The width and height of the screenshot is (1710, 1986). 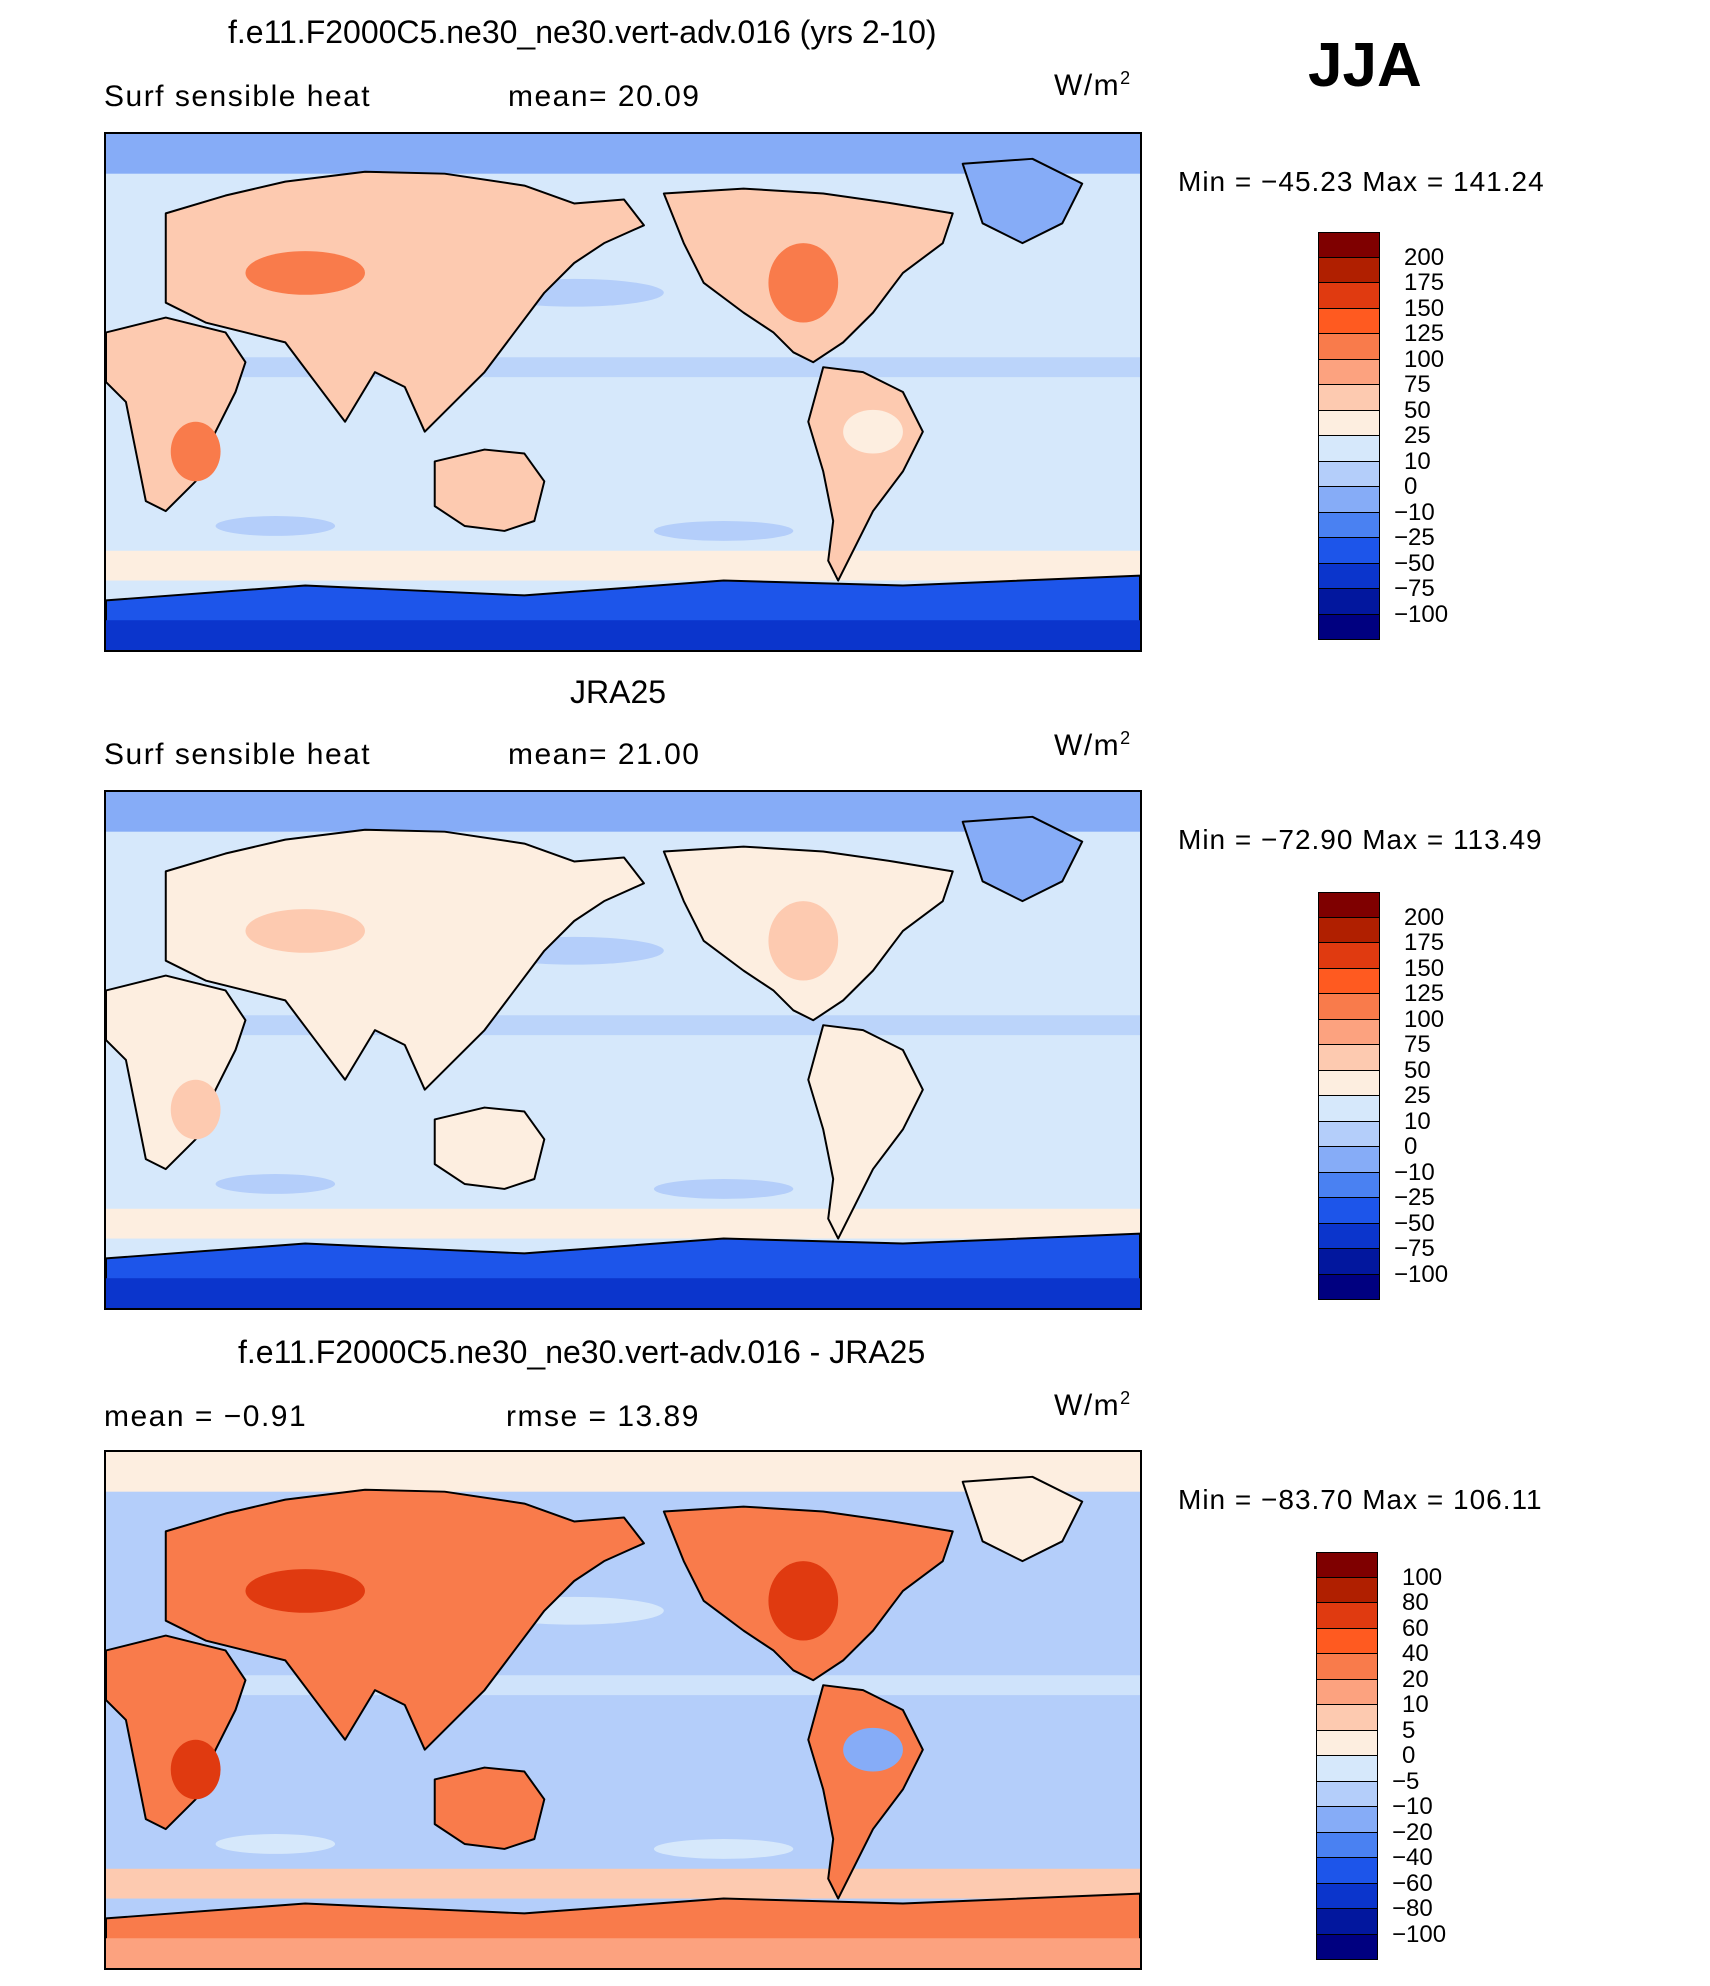 I want to click on colorbar-tick-label: 100, so click(x=1424, y=1019).